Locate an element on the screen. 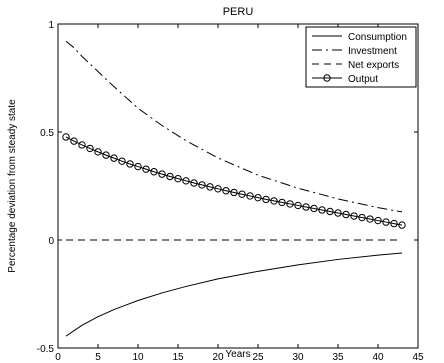 The width and height of the screenshot is (444, 363). legend-entry: Consumption is located at coordinates (377, 37).